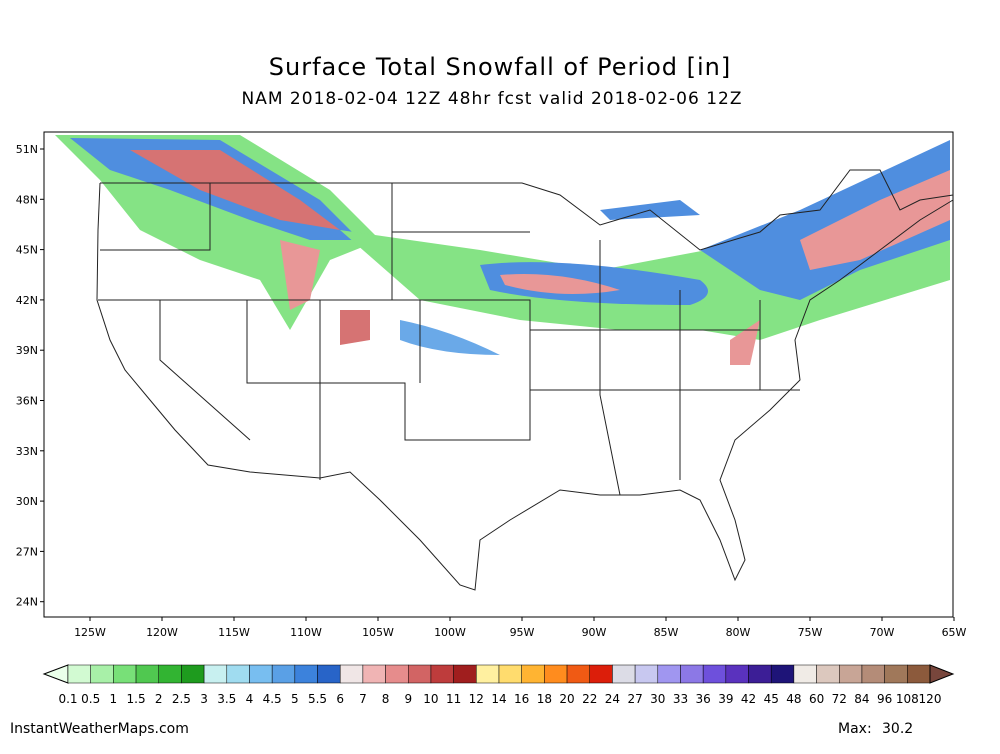  I want to click on lon-label: 105W, so click(378, 632).